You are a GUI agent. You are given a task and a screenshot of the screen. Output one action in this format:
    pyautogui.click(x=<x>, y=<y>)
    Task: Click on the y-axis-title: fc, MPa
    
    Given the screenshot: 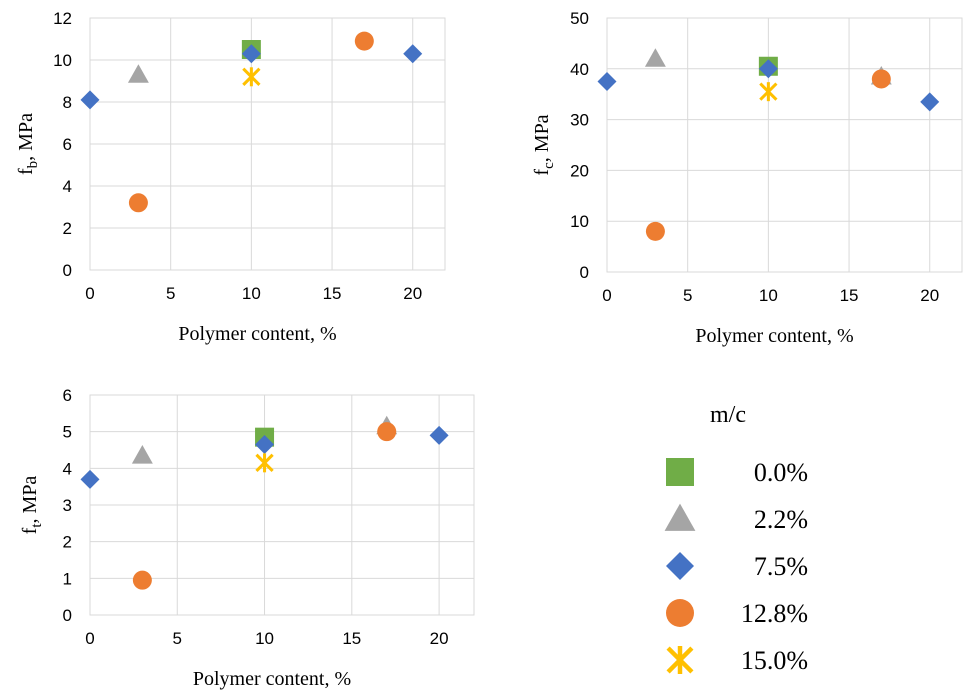 What is the action you would take?
    pyautogui.click(x=544, y=144)
    